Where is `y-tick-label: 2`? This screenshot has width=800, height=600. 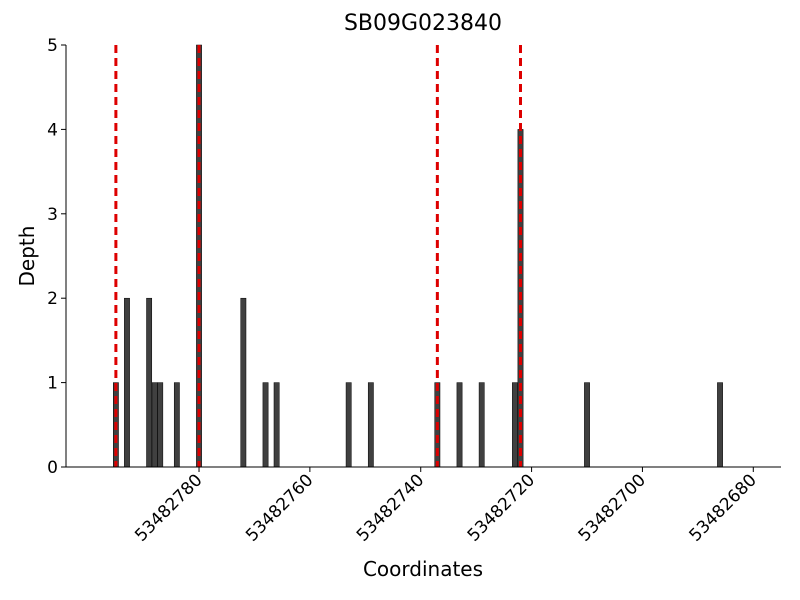 y-tick-label: 2 is located at coordinates (52, 299).